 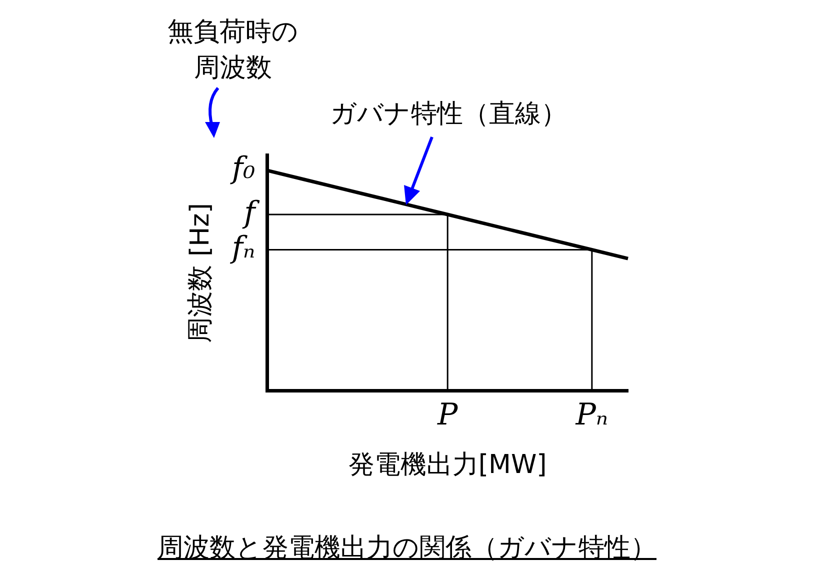 I want to click on text: ガバナ特性（直線）, so click(x=448, y=114).